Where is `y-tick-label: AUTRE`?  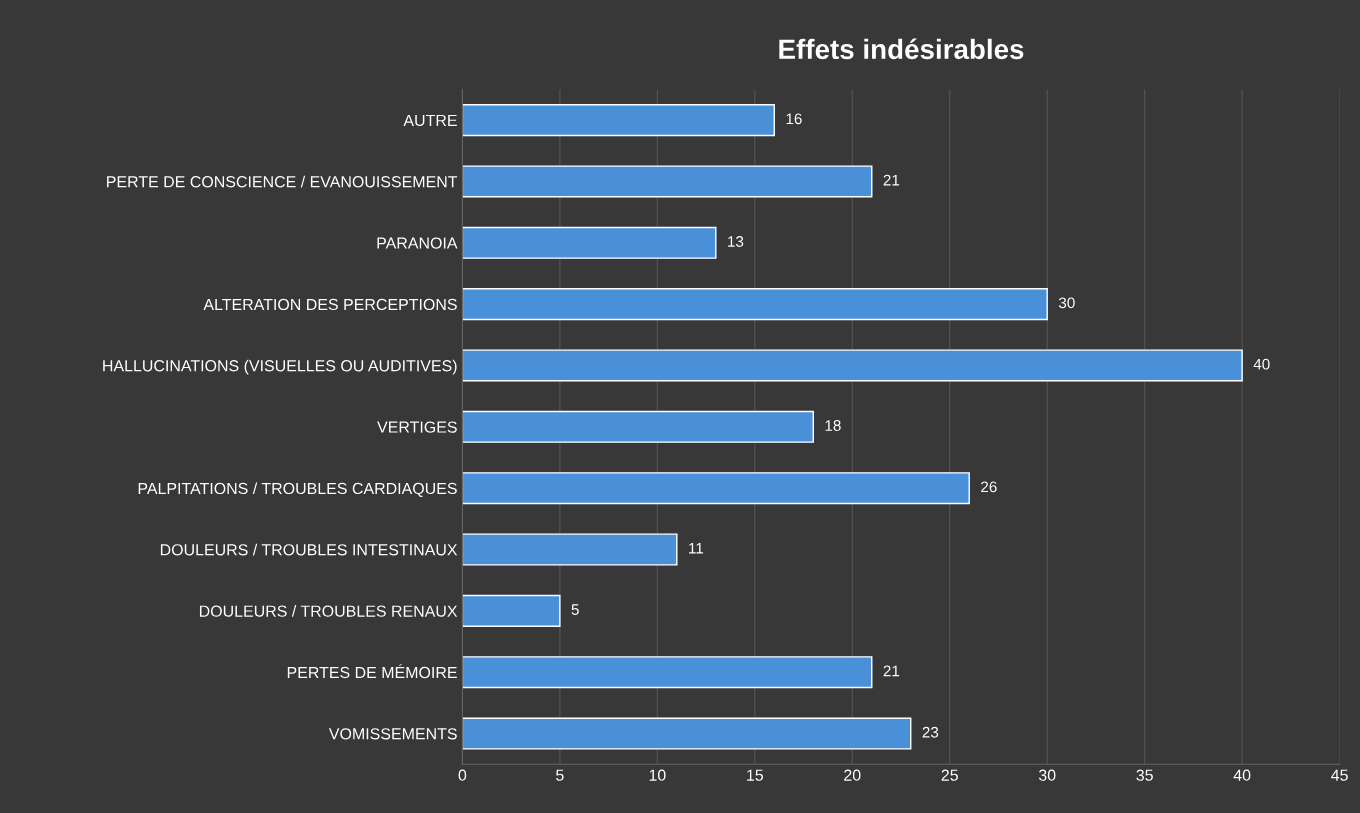 y-tick-label: AUTRE is located at coordinates (430, 120).